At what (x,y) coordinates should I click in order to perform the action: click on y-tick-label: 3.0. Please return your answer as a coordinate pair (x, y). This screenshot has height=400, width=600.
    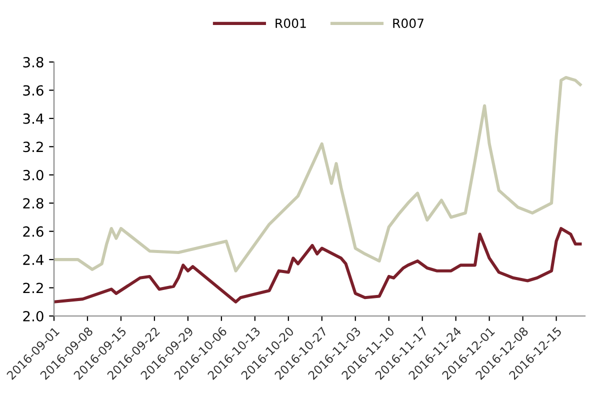
    Looking at the image, I should click on (33, 175).